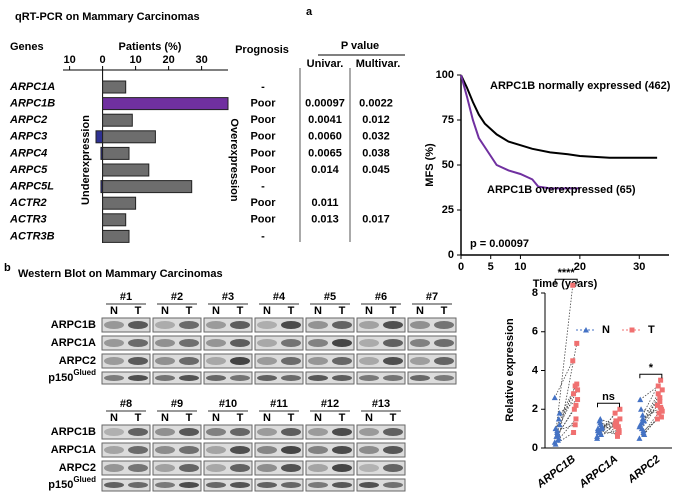  What do you see at coordinates (309, 12) in the screenshot?
I see `panel-label: a` at bounding box center [309, 12].